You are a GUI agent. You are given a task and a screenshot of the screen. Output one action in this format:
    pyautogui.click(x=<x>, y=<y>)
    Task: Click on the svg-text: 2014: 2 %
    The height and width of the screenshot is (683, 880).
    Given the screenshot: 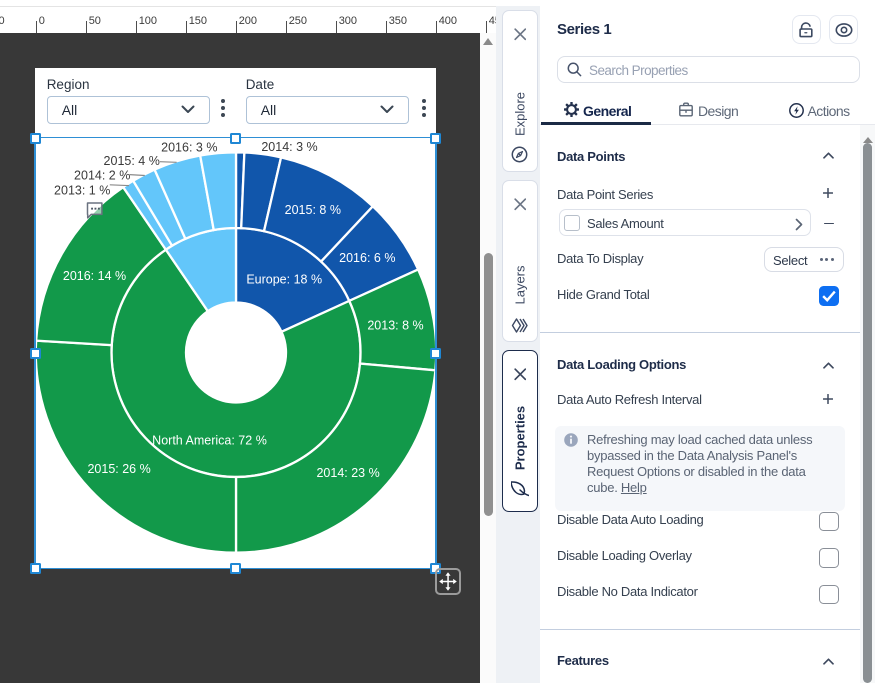 What is the action you would take?
    pyautogui.click(x=102, y=175)
    